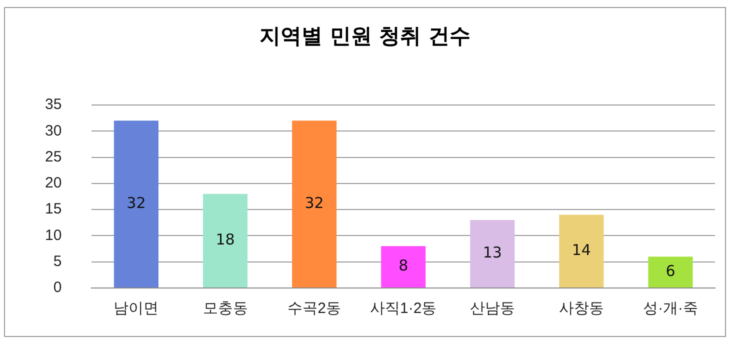 This screenshot has height=345, width=733. I want to click on data-label: 6, so click(671, 271).